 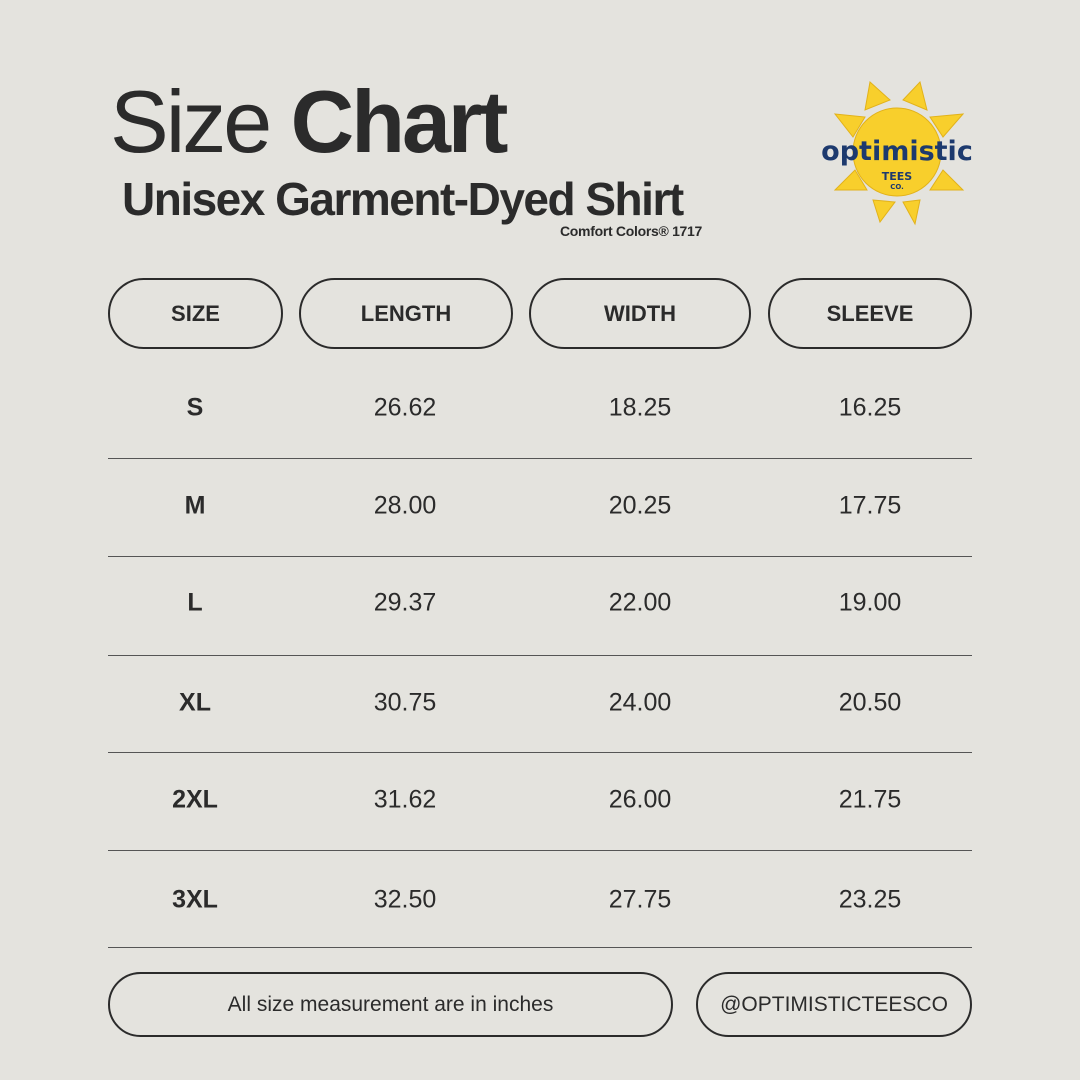 What do you see at coordinates (631, 231) in the screenshot?
I see `product-name: Comfort Colors® 1717` at bounding box center [631, 231].